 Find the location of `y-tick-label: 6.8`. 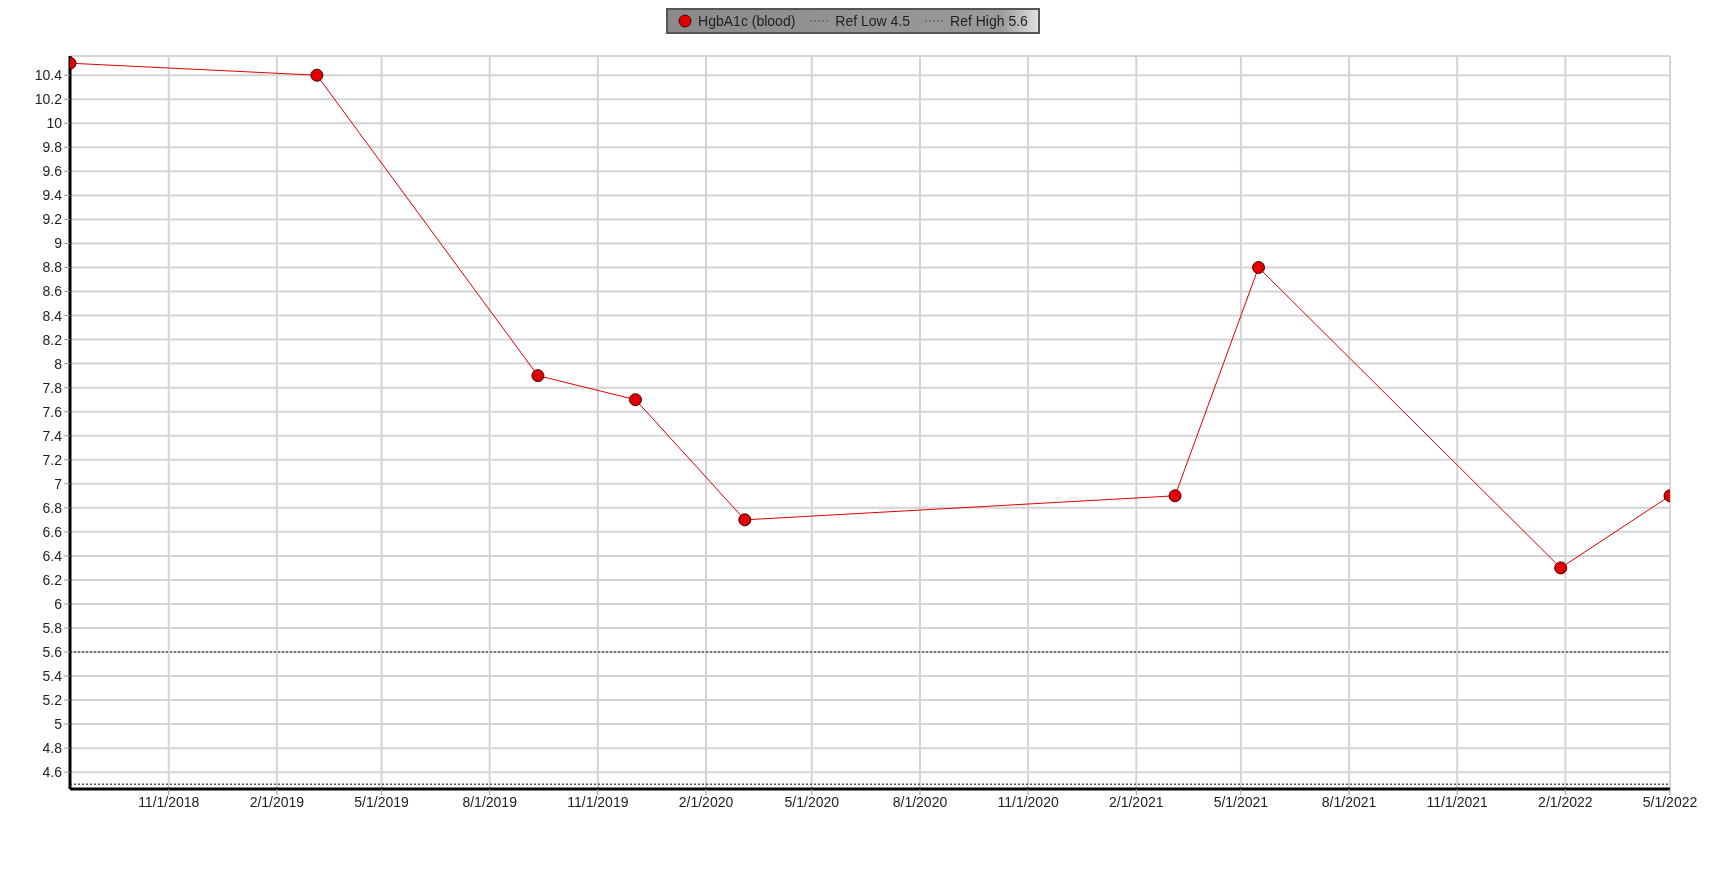

y-tick-label: 6.8 is located at coordinates (52, 507).